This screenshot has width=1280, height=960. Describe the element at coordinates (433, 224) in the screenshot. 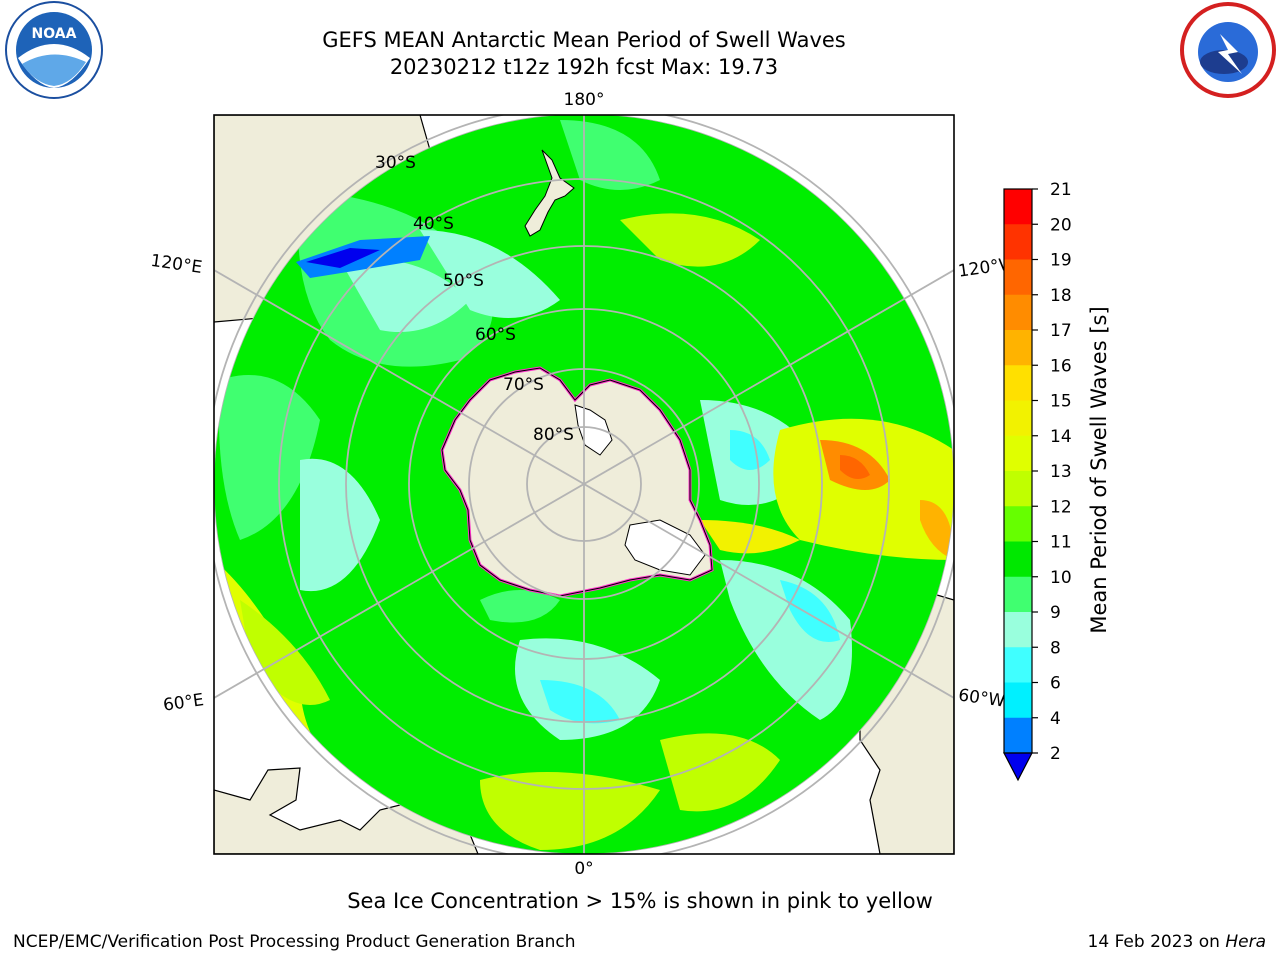

I see `lat-label-40s: 40°S` at that location.